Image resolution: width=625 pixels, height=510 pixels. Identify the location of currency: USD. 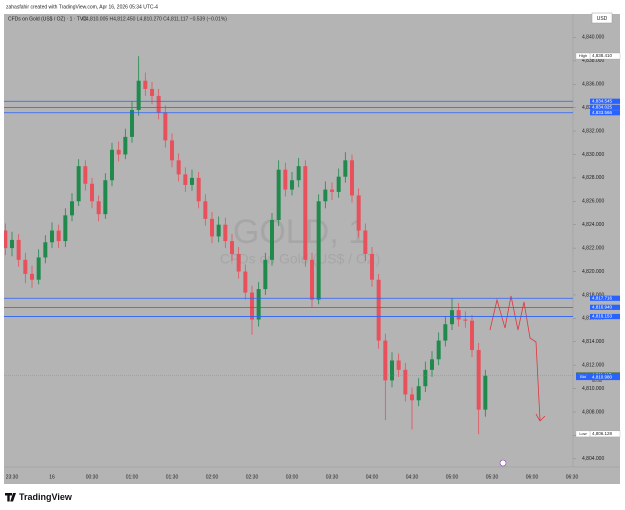
(602, 19).